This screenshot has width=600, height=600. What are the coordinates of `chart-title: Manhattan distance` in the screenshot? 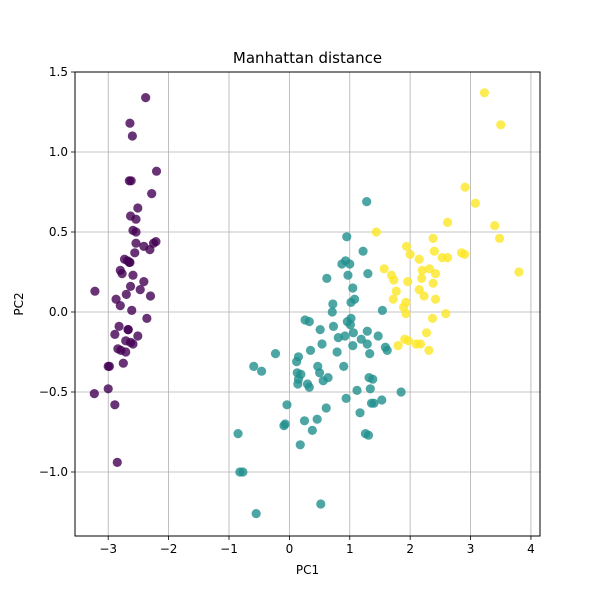 It's located at (307, 58).